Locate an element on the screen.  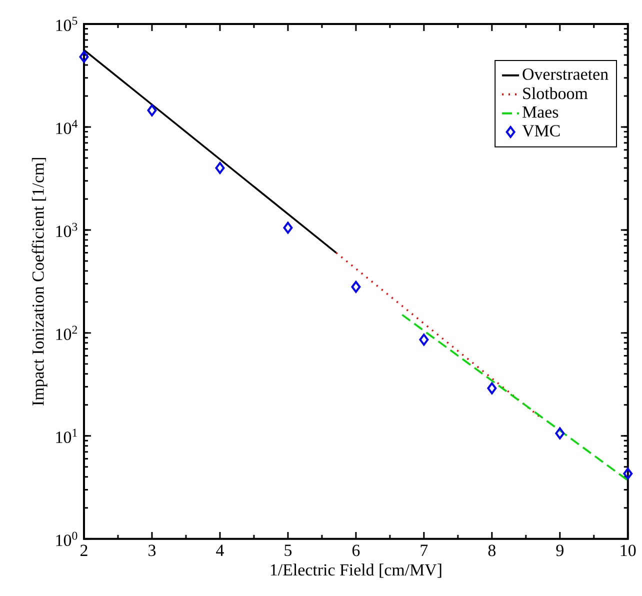
x-tick-label: 9 is located at coordinates (560, 550).